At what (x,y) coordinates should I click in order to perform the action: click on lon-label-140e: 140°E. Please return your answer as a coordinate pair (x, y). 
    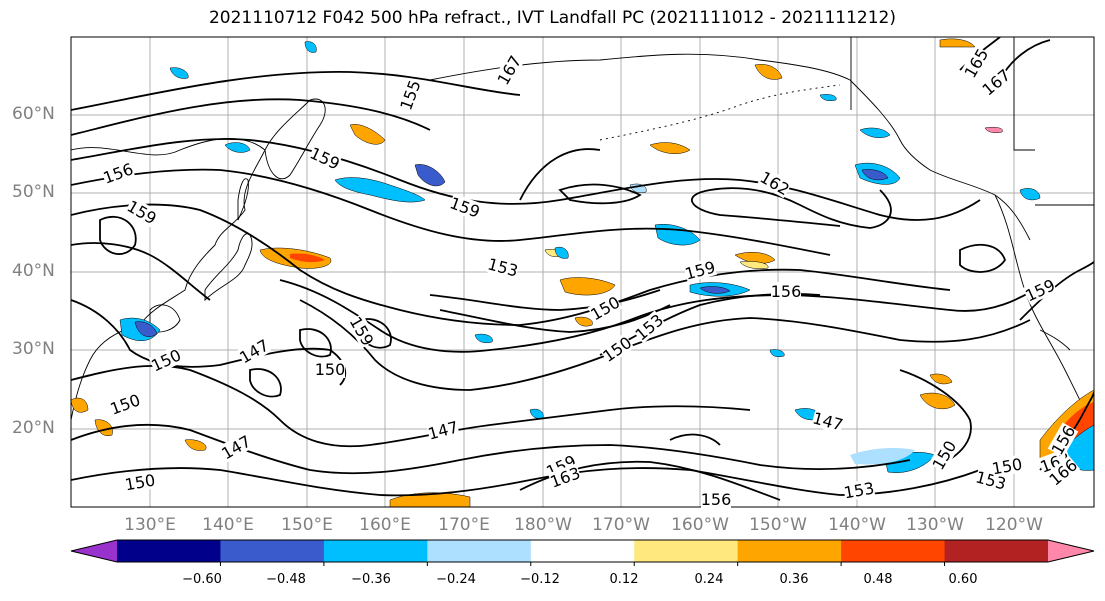
    Looking at the image, I should click on (228, 525).